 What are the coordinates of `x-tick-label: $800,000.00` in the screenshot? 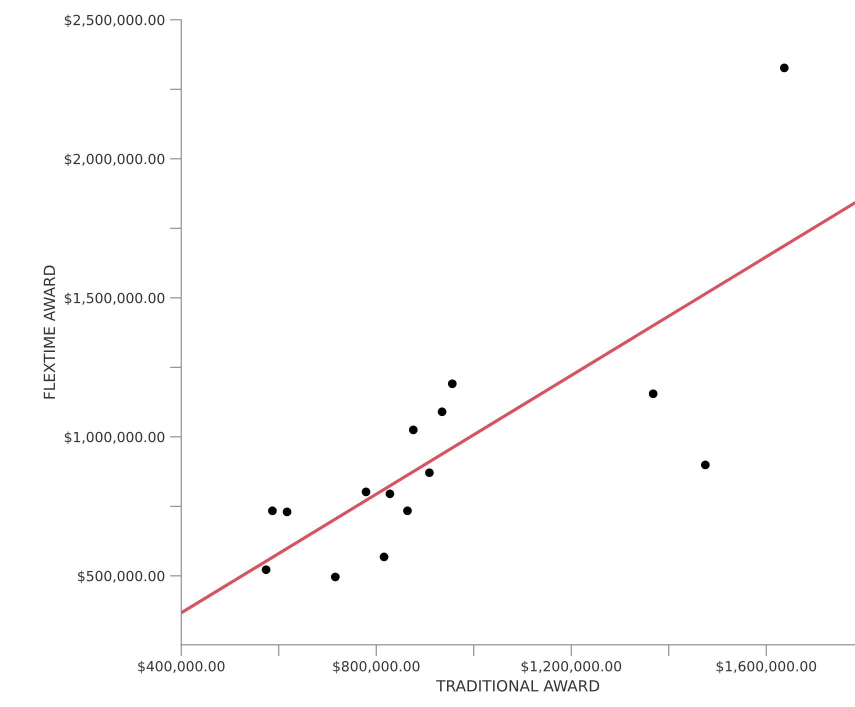 It's located at (376, 667).